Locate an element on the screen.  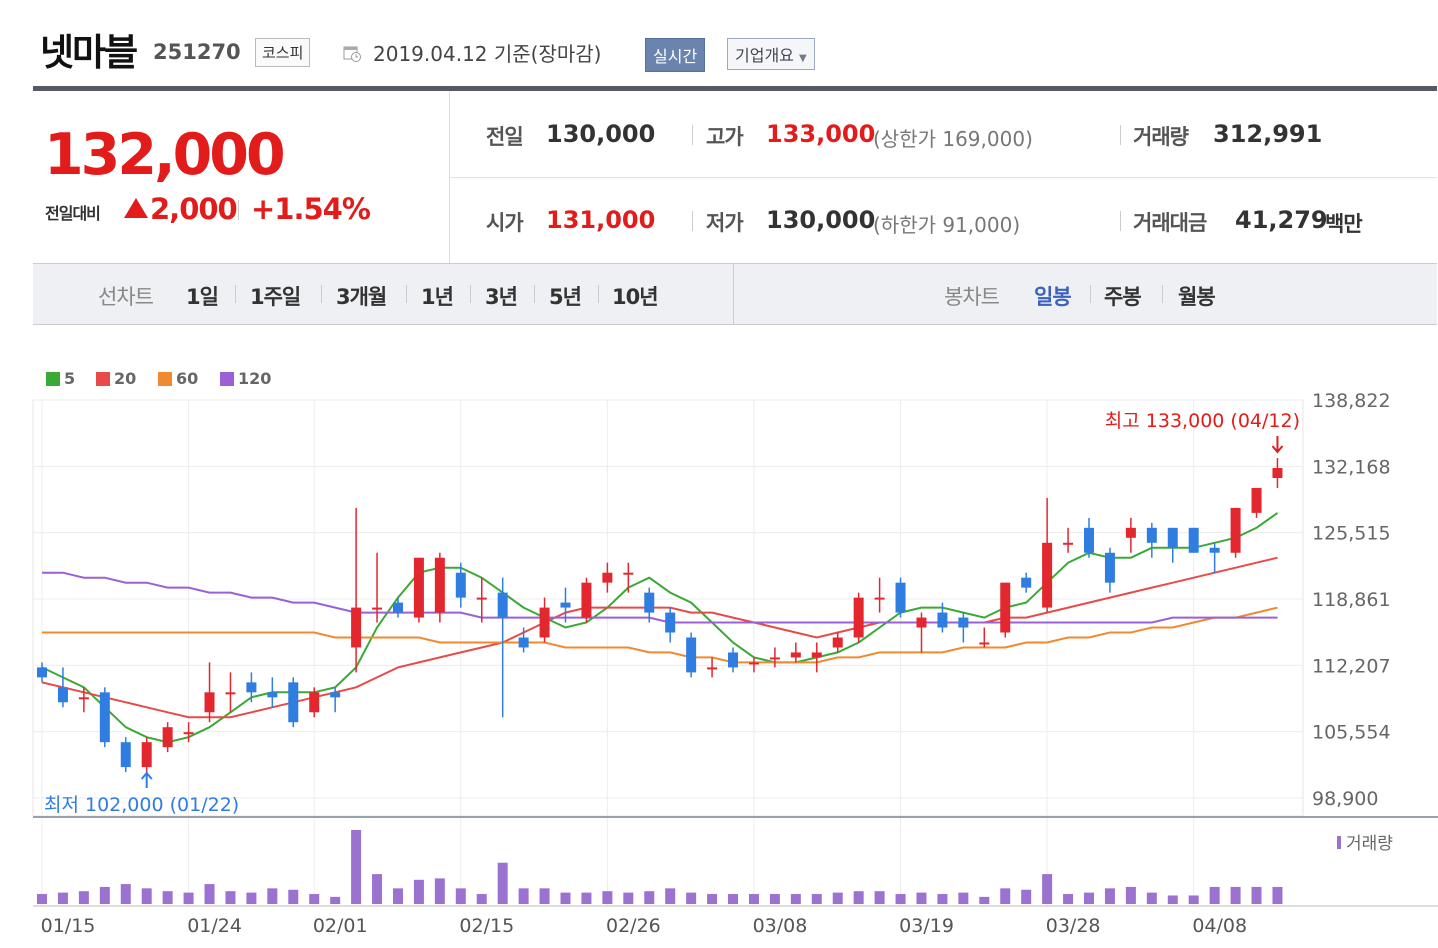
x-tick-label: 01/15 is located at coordinates (68, 926).